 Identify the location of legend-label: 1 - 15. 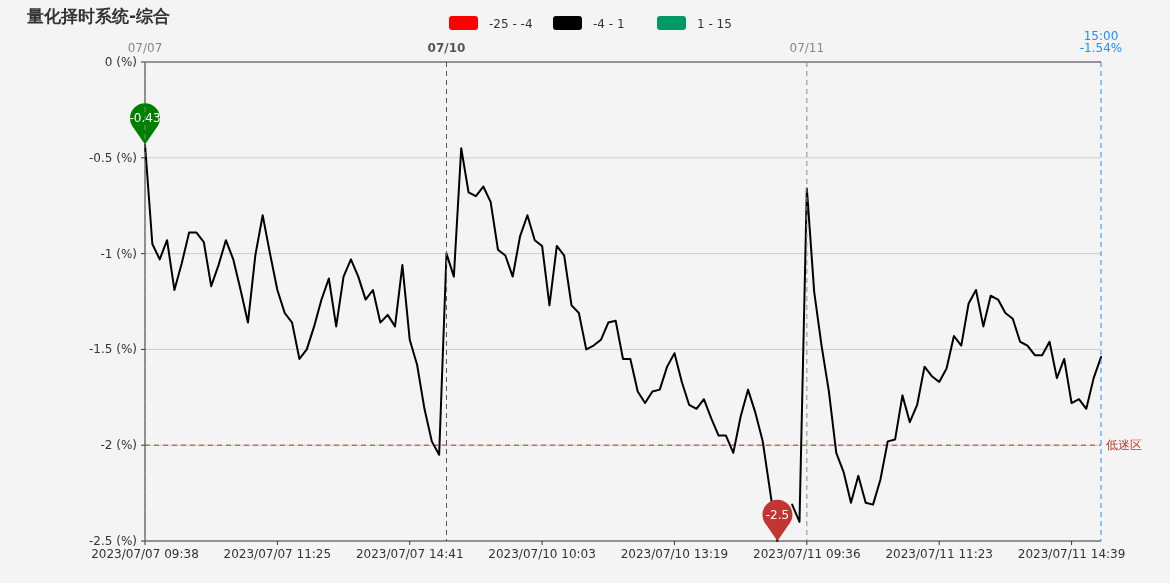
(714, 24).